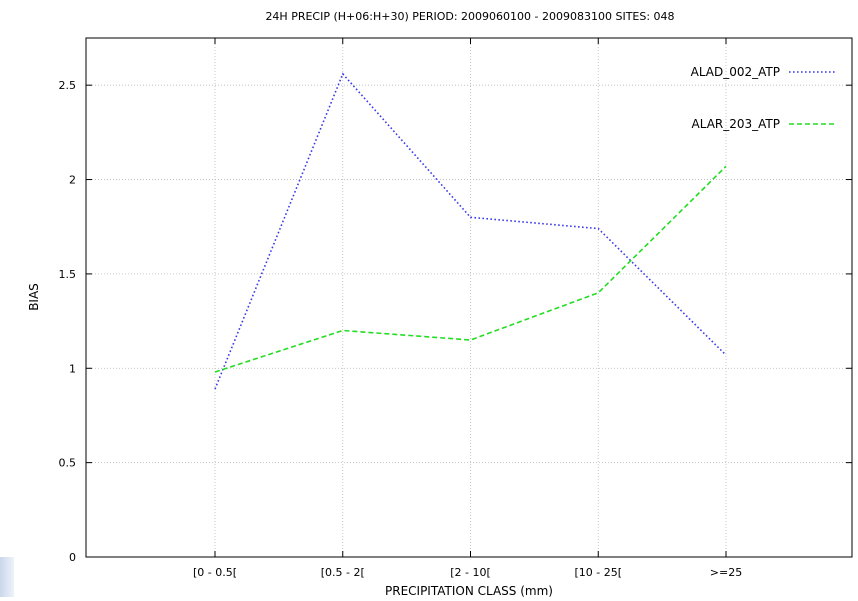  I want to click on y-tick-label: 0.5, so click(68, 463).